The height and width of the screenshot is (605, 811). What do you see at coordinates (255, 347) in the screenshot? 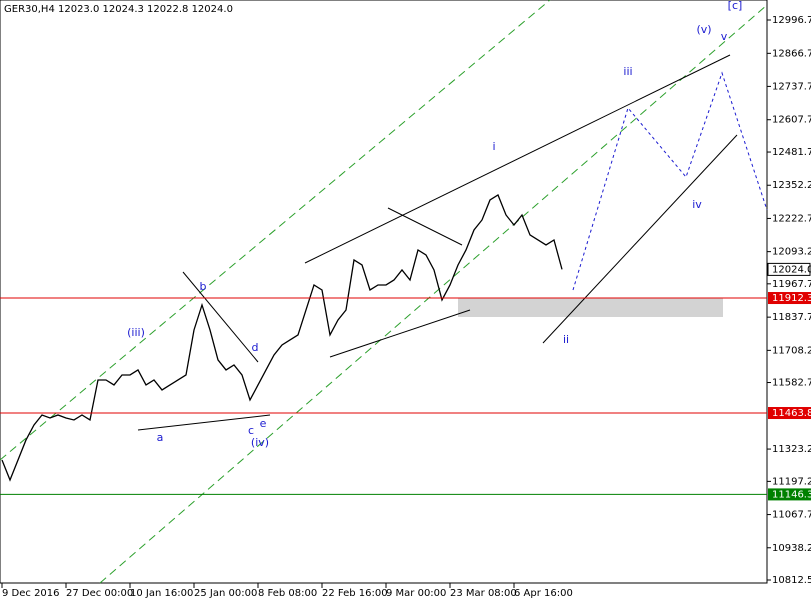
I see `wave-label: d` at bounding box center [255, 347].